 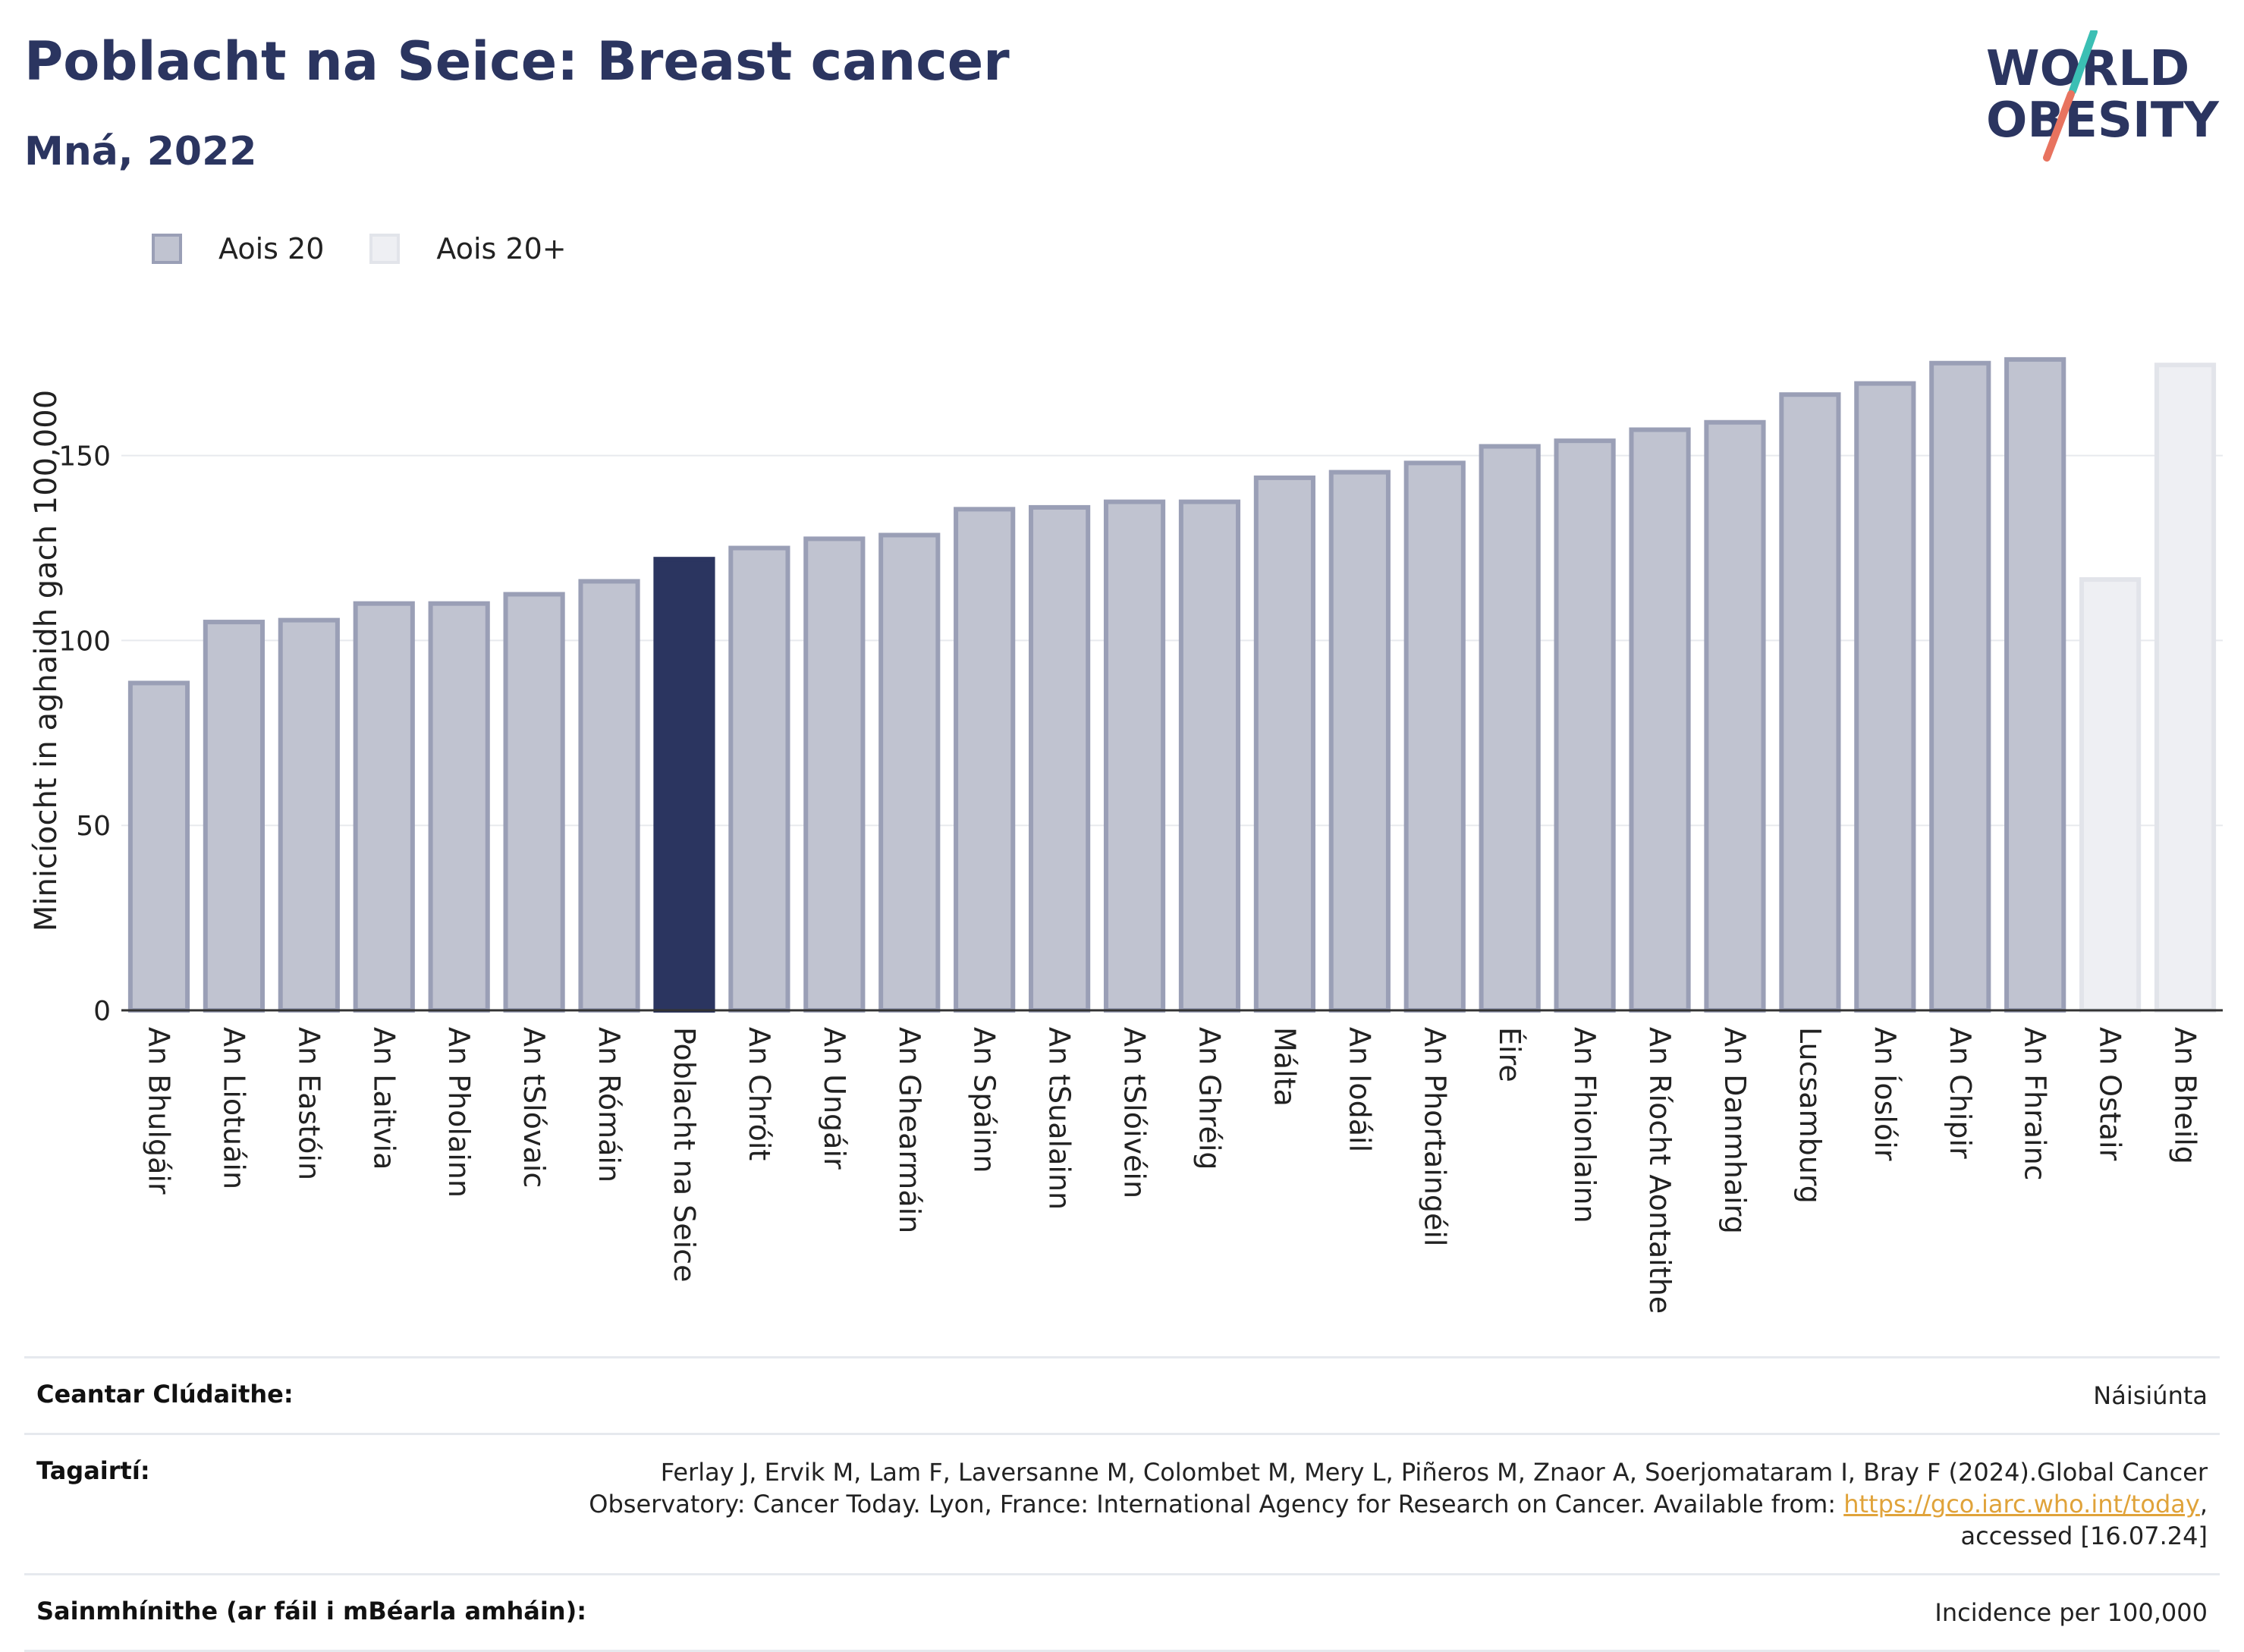 I want to click on logo-coral-stroke, so click(x=2059, y=126).